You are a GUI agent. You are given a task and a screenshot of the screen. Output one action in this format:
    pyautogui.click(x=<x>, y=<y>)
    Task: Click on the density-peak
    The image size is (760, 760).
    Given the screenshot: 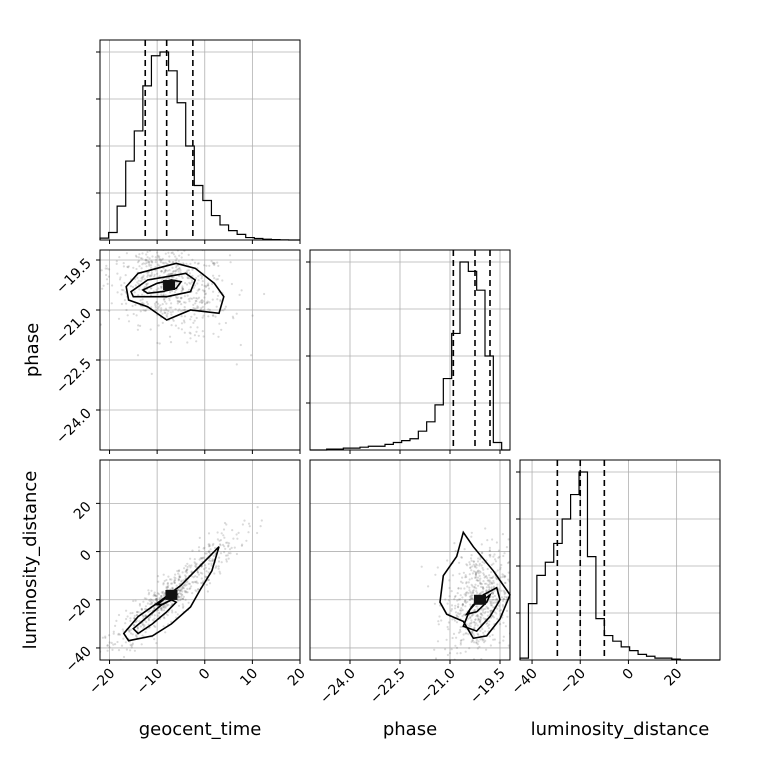 What is the action you would take?
    pyautogui.click(x=169, y=285)
    